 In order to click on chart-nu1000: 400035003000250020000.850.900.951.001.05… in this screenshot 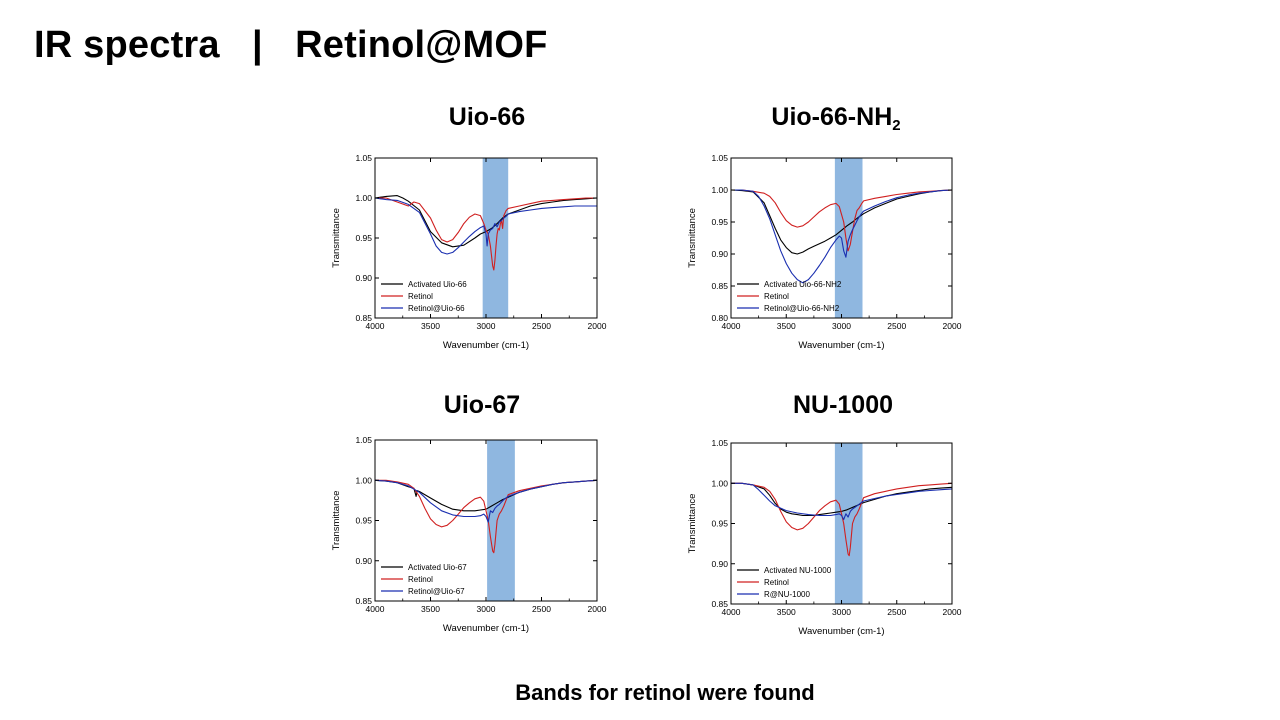, I will do `click(824, 537)`.